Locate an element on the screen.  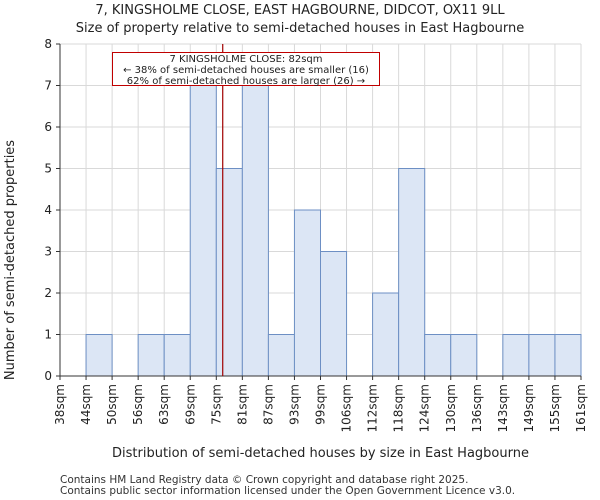
annotation-line-1: 7 KINGSHOLME CLOSE: 82sqm is located at coordinates (246, 59).